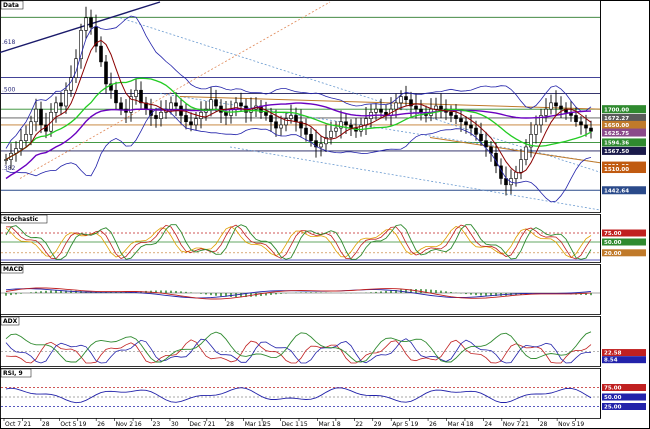 This screenshot has width=650, height=429. What do you see at coordinates (624, 109) in the screenshot?
I see `price-axis-label: 1700.00` at bounding box center [624, 109].